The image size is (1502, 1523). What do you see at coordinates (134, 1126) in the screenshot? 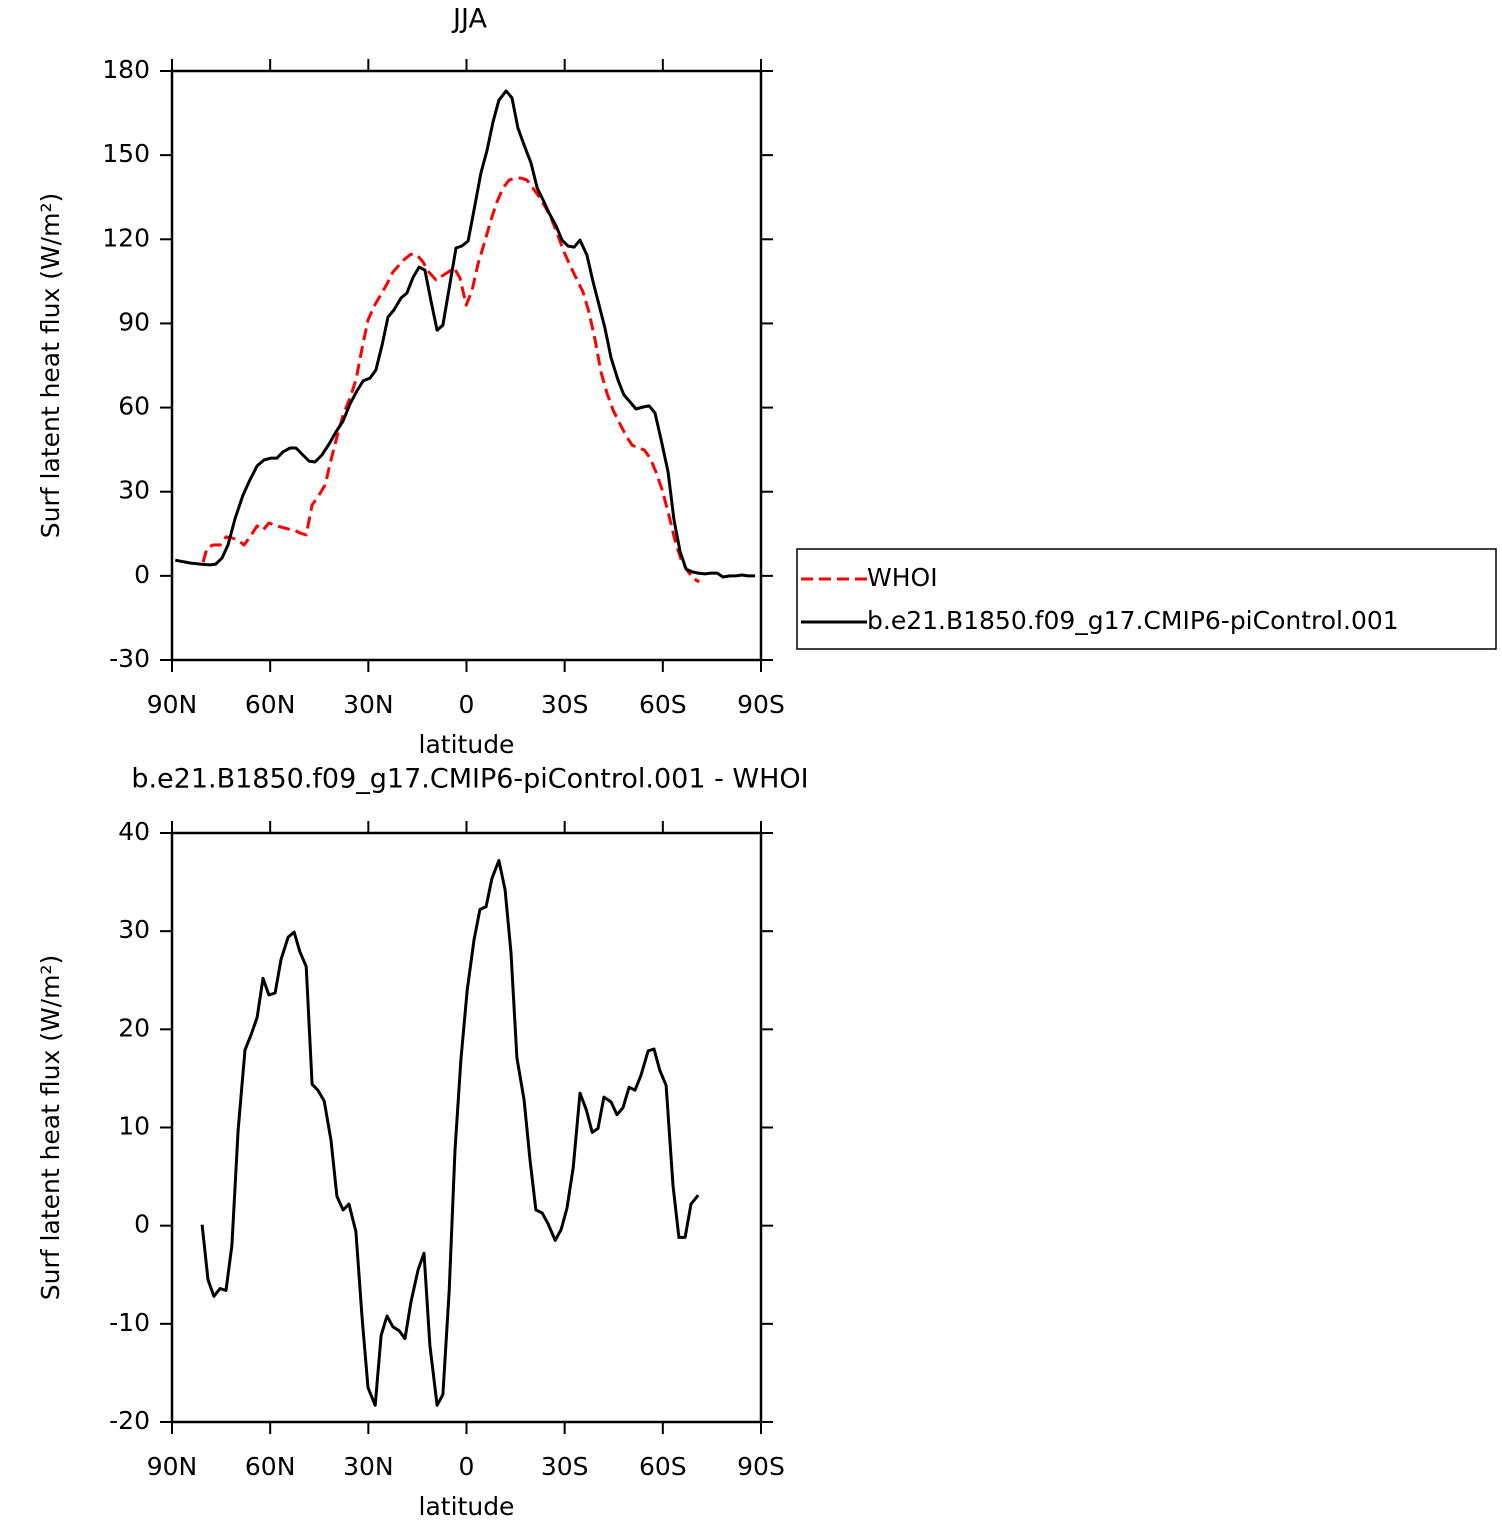
I see `y-tick-label: 10` at bounding box center [134, 1126].